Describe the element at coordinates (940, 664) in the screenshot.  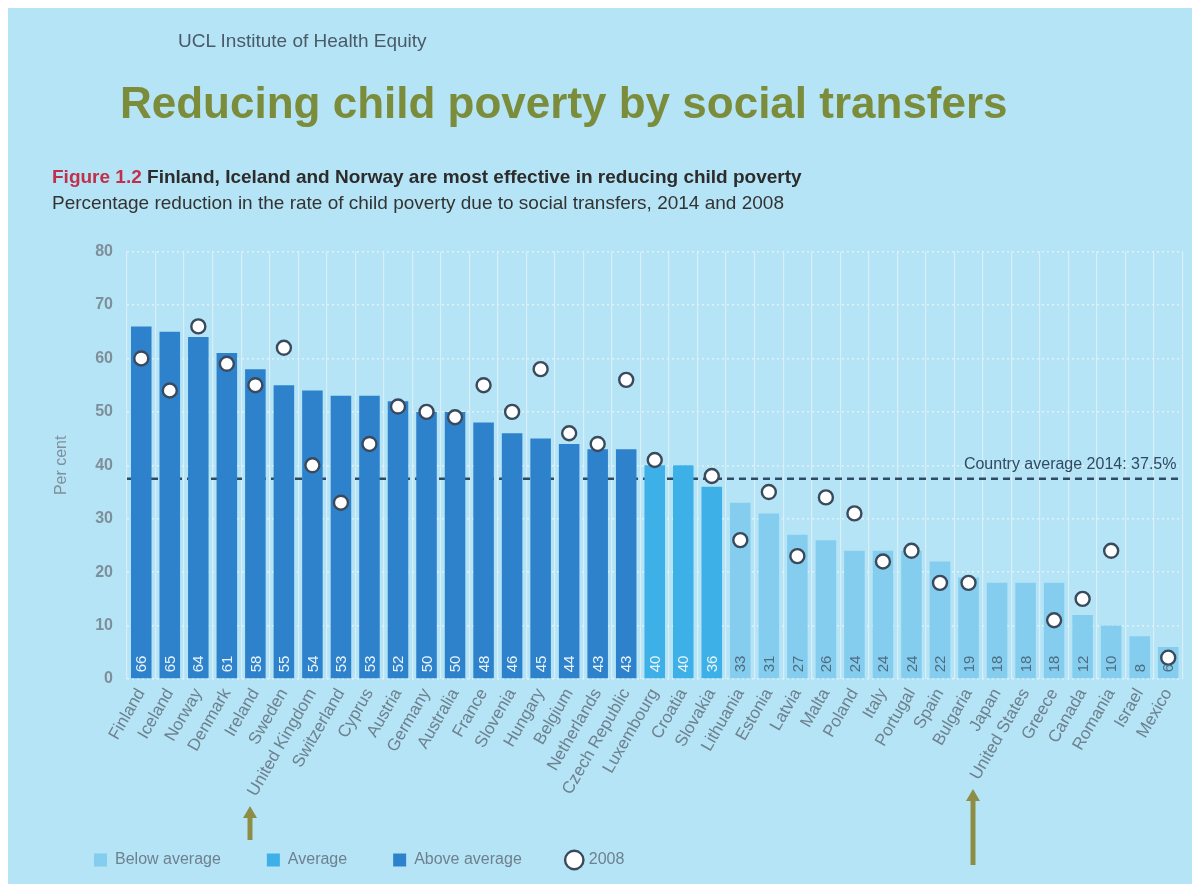
I see `data-label: 22` at that location.